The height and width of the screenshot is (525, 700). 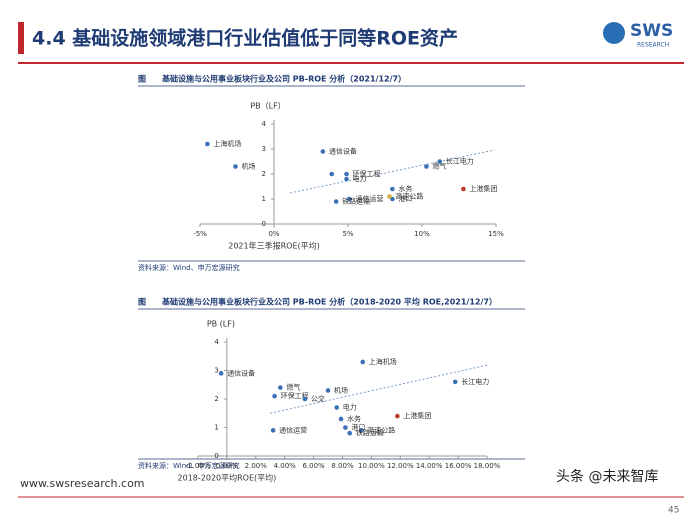 I want to click on x-tick-label: 12.00%, so click(x=400, y=466).